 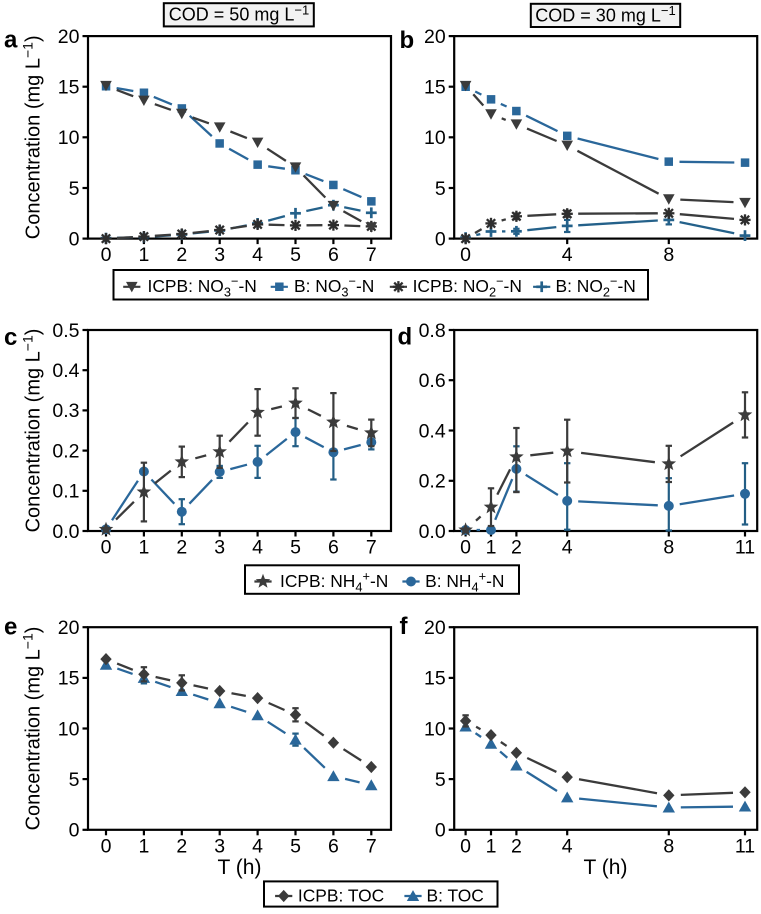 What do you see at coordinates (404, 626) in the screenshot?
I see `svg-text: f` at bounding box center [404, 626].